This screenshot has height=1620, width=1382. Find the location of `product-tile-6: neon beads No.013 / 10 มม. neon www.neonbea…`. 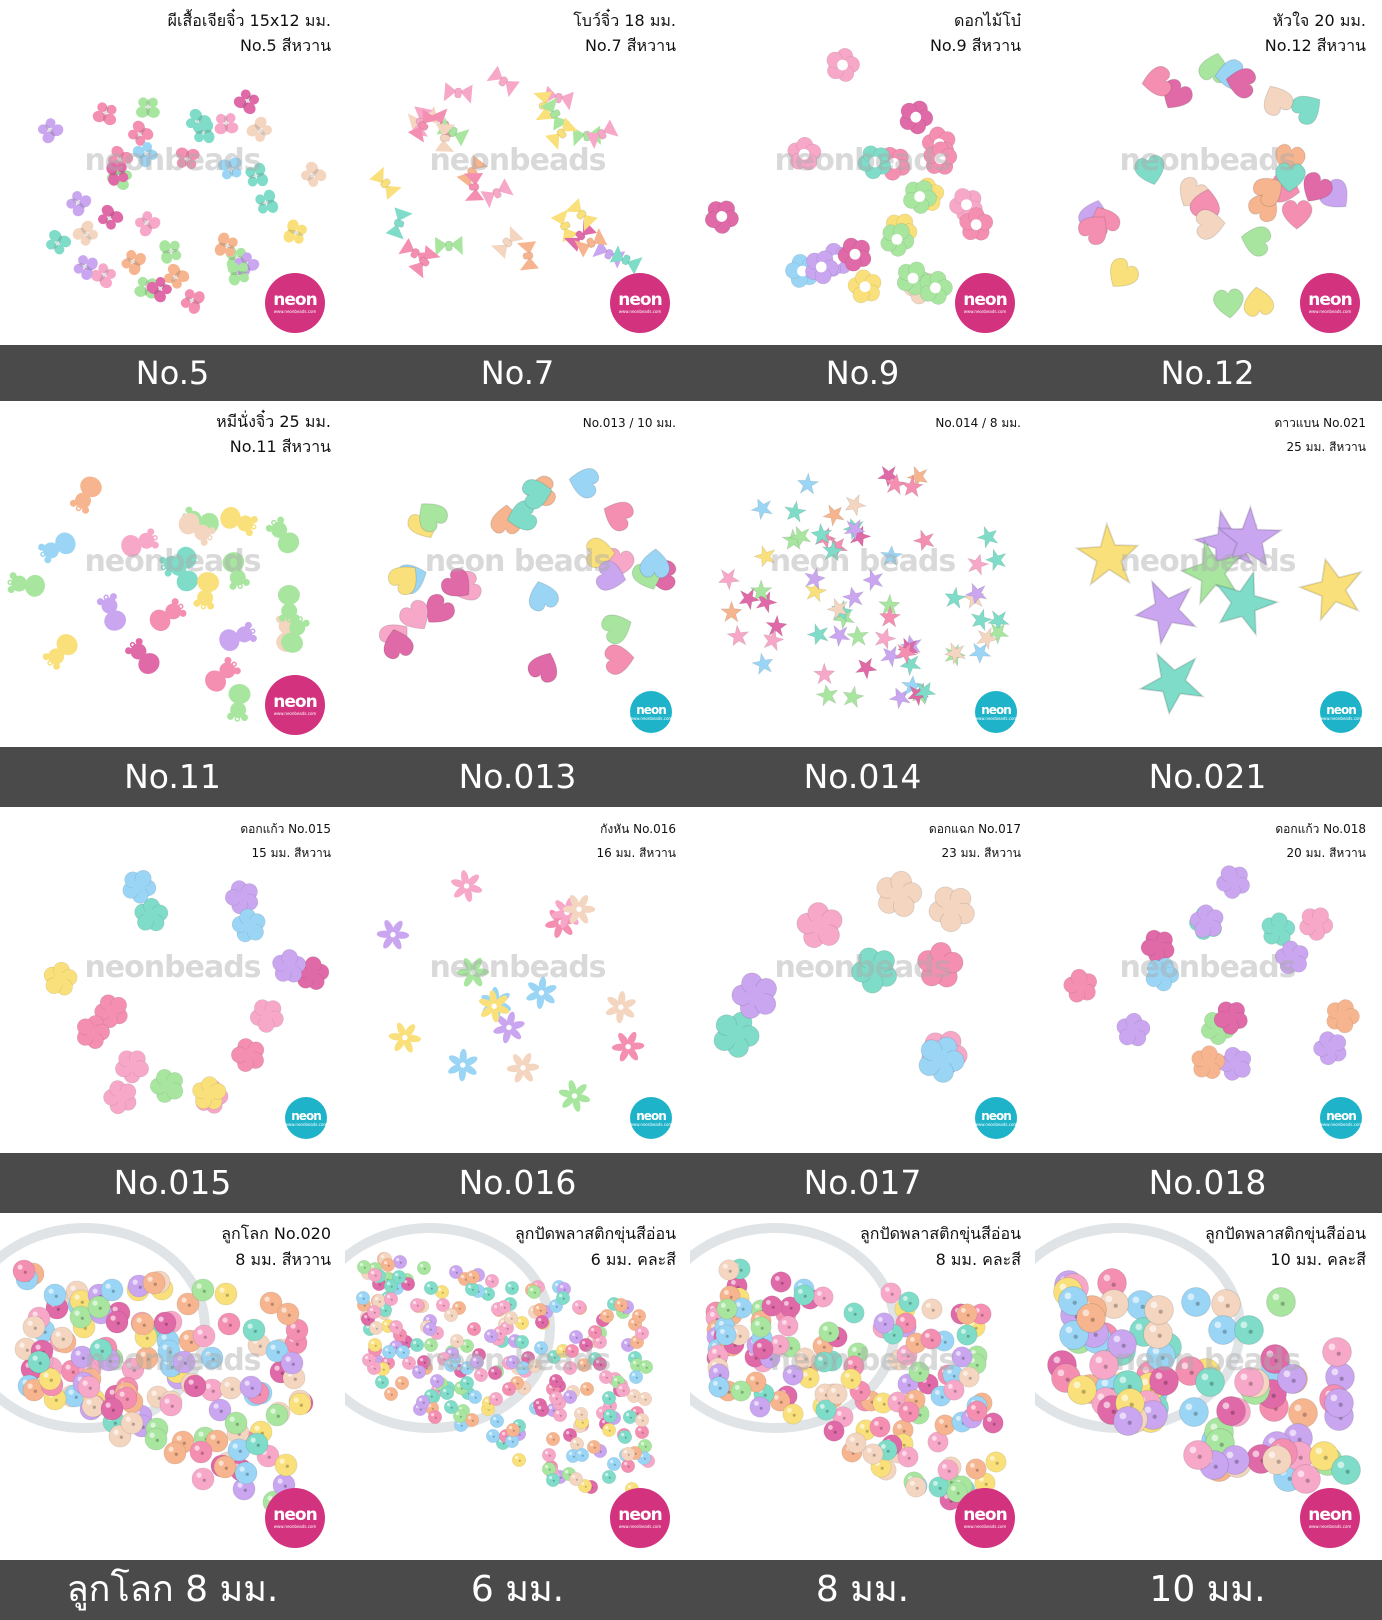

product-tile-6: neon beads No.013 / 10 มม. neon www.neonbea… is located at coordinates (517, 574).